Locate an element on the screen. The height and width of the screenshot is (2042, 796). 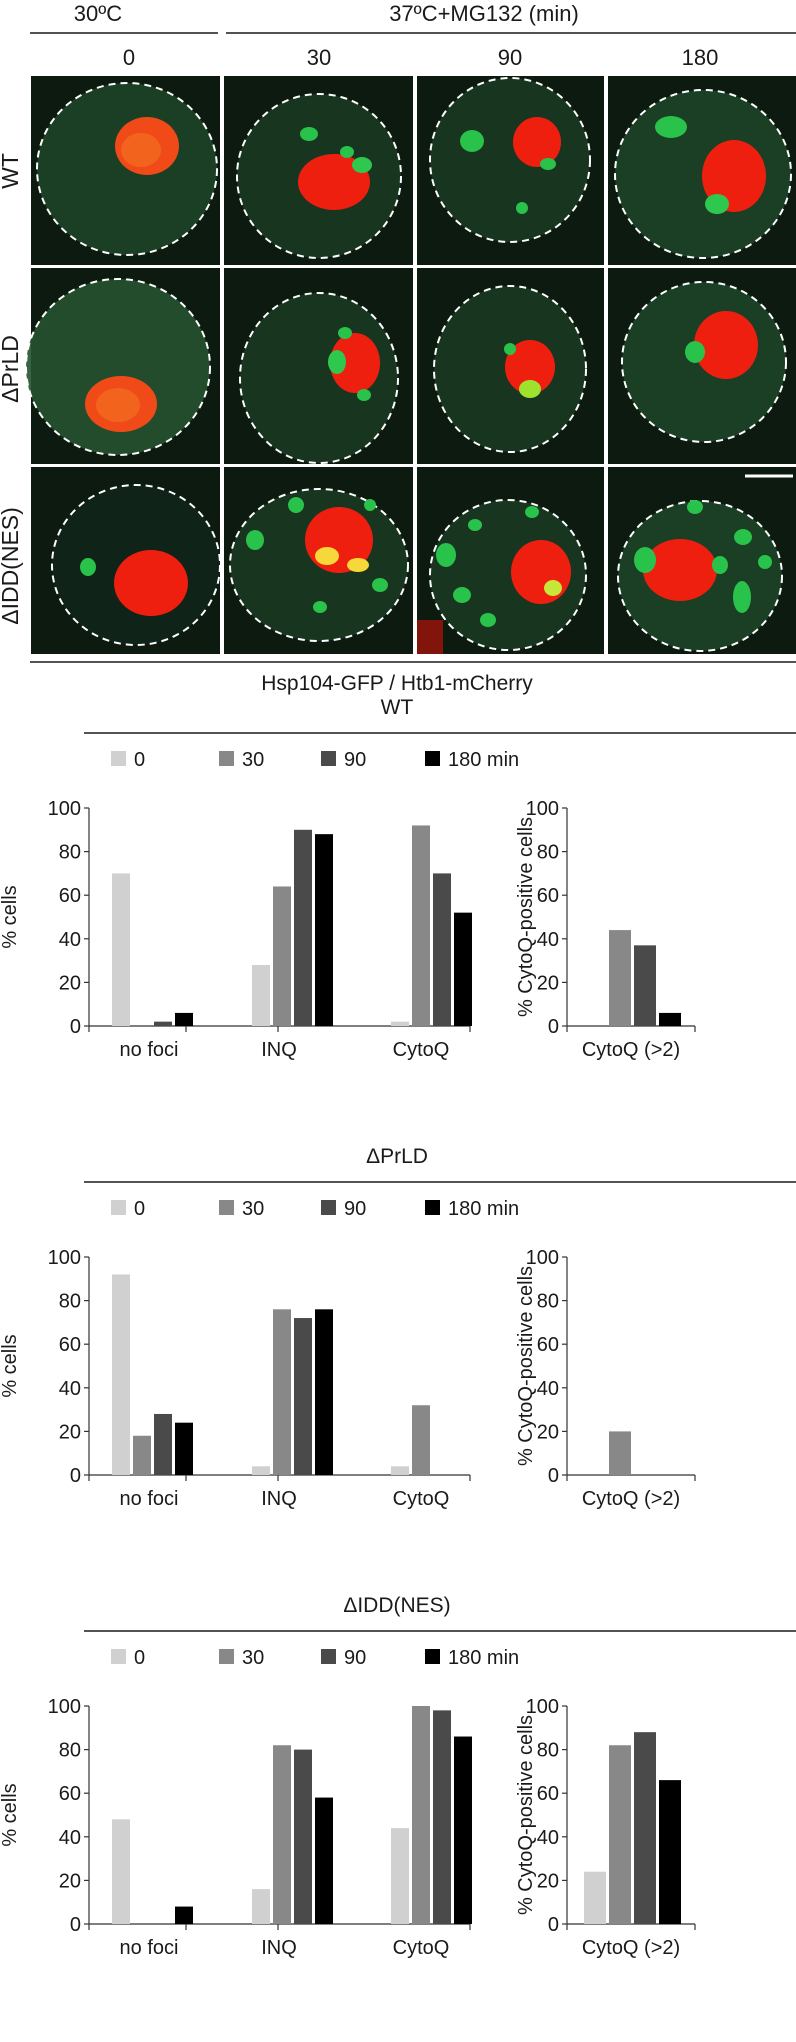
right-chart-y-axis-label: % CytoQ-positive cells is located at coordinates (526, 1815).